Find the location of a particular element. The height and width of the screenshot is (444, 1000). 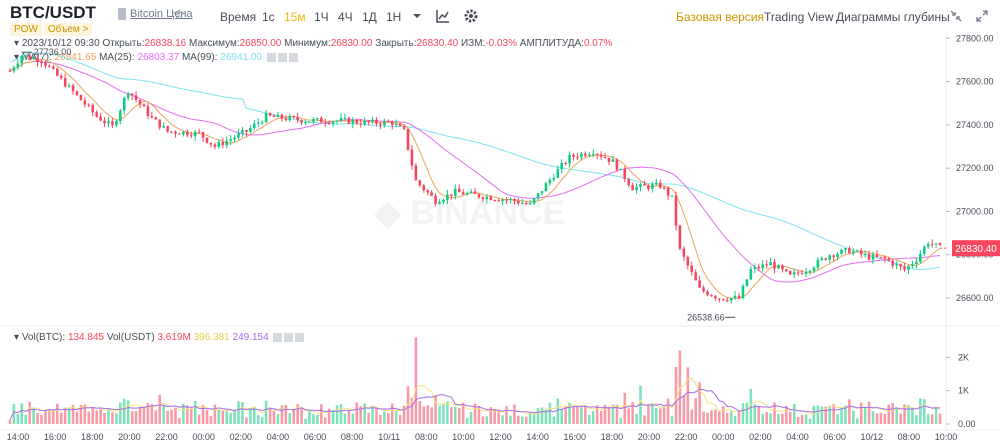

interval-1d: 1Д is located at coordinates (369, 17).